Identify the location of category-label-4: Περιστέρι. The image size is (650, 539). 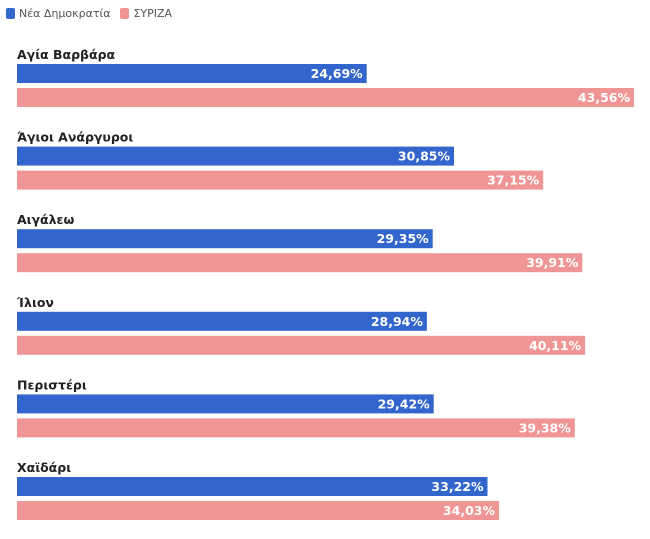
(52, 384).